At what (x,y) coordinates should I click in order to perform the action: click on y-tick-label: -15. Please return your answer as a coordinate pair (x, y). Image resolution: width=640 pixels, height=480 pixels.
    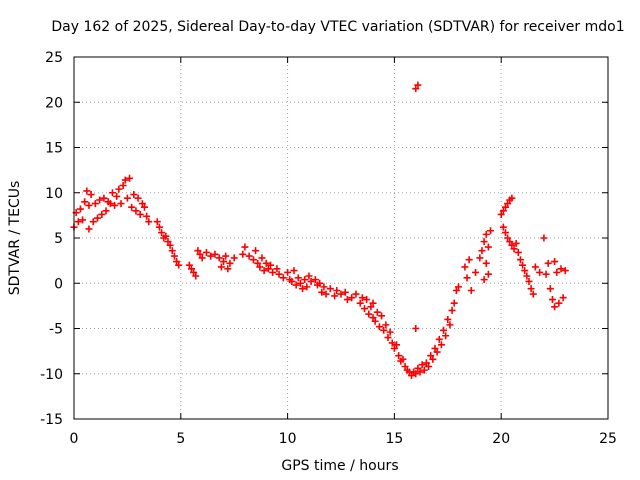
    Looking at the image, I should click on (51, 420).